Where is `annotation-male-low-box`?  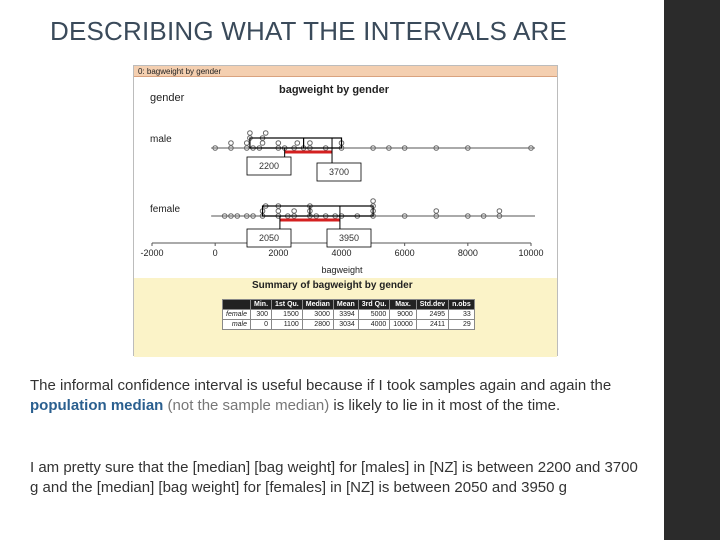 annotation-male-low-box is located at coordinates (269, 166).